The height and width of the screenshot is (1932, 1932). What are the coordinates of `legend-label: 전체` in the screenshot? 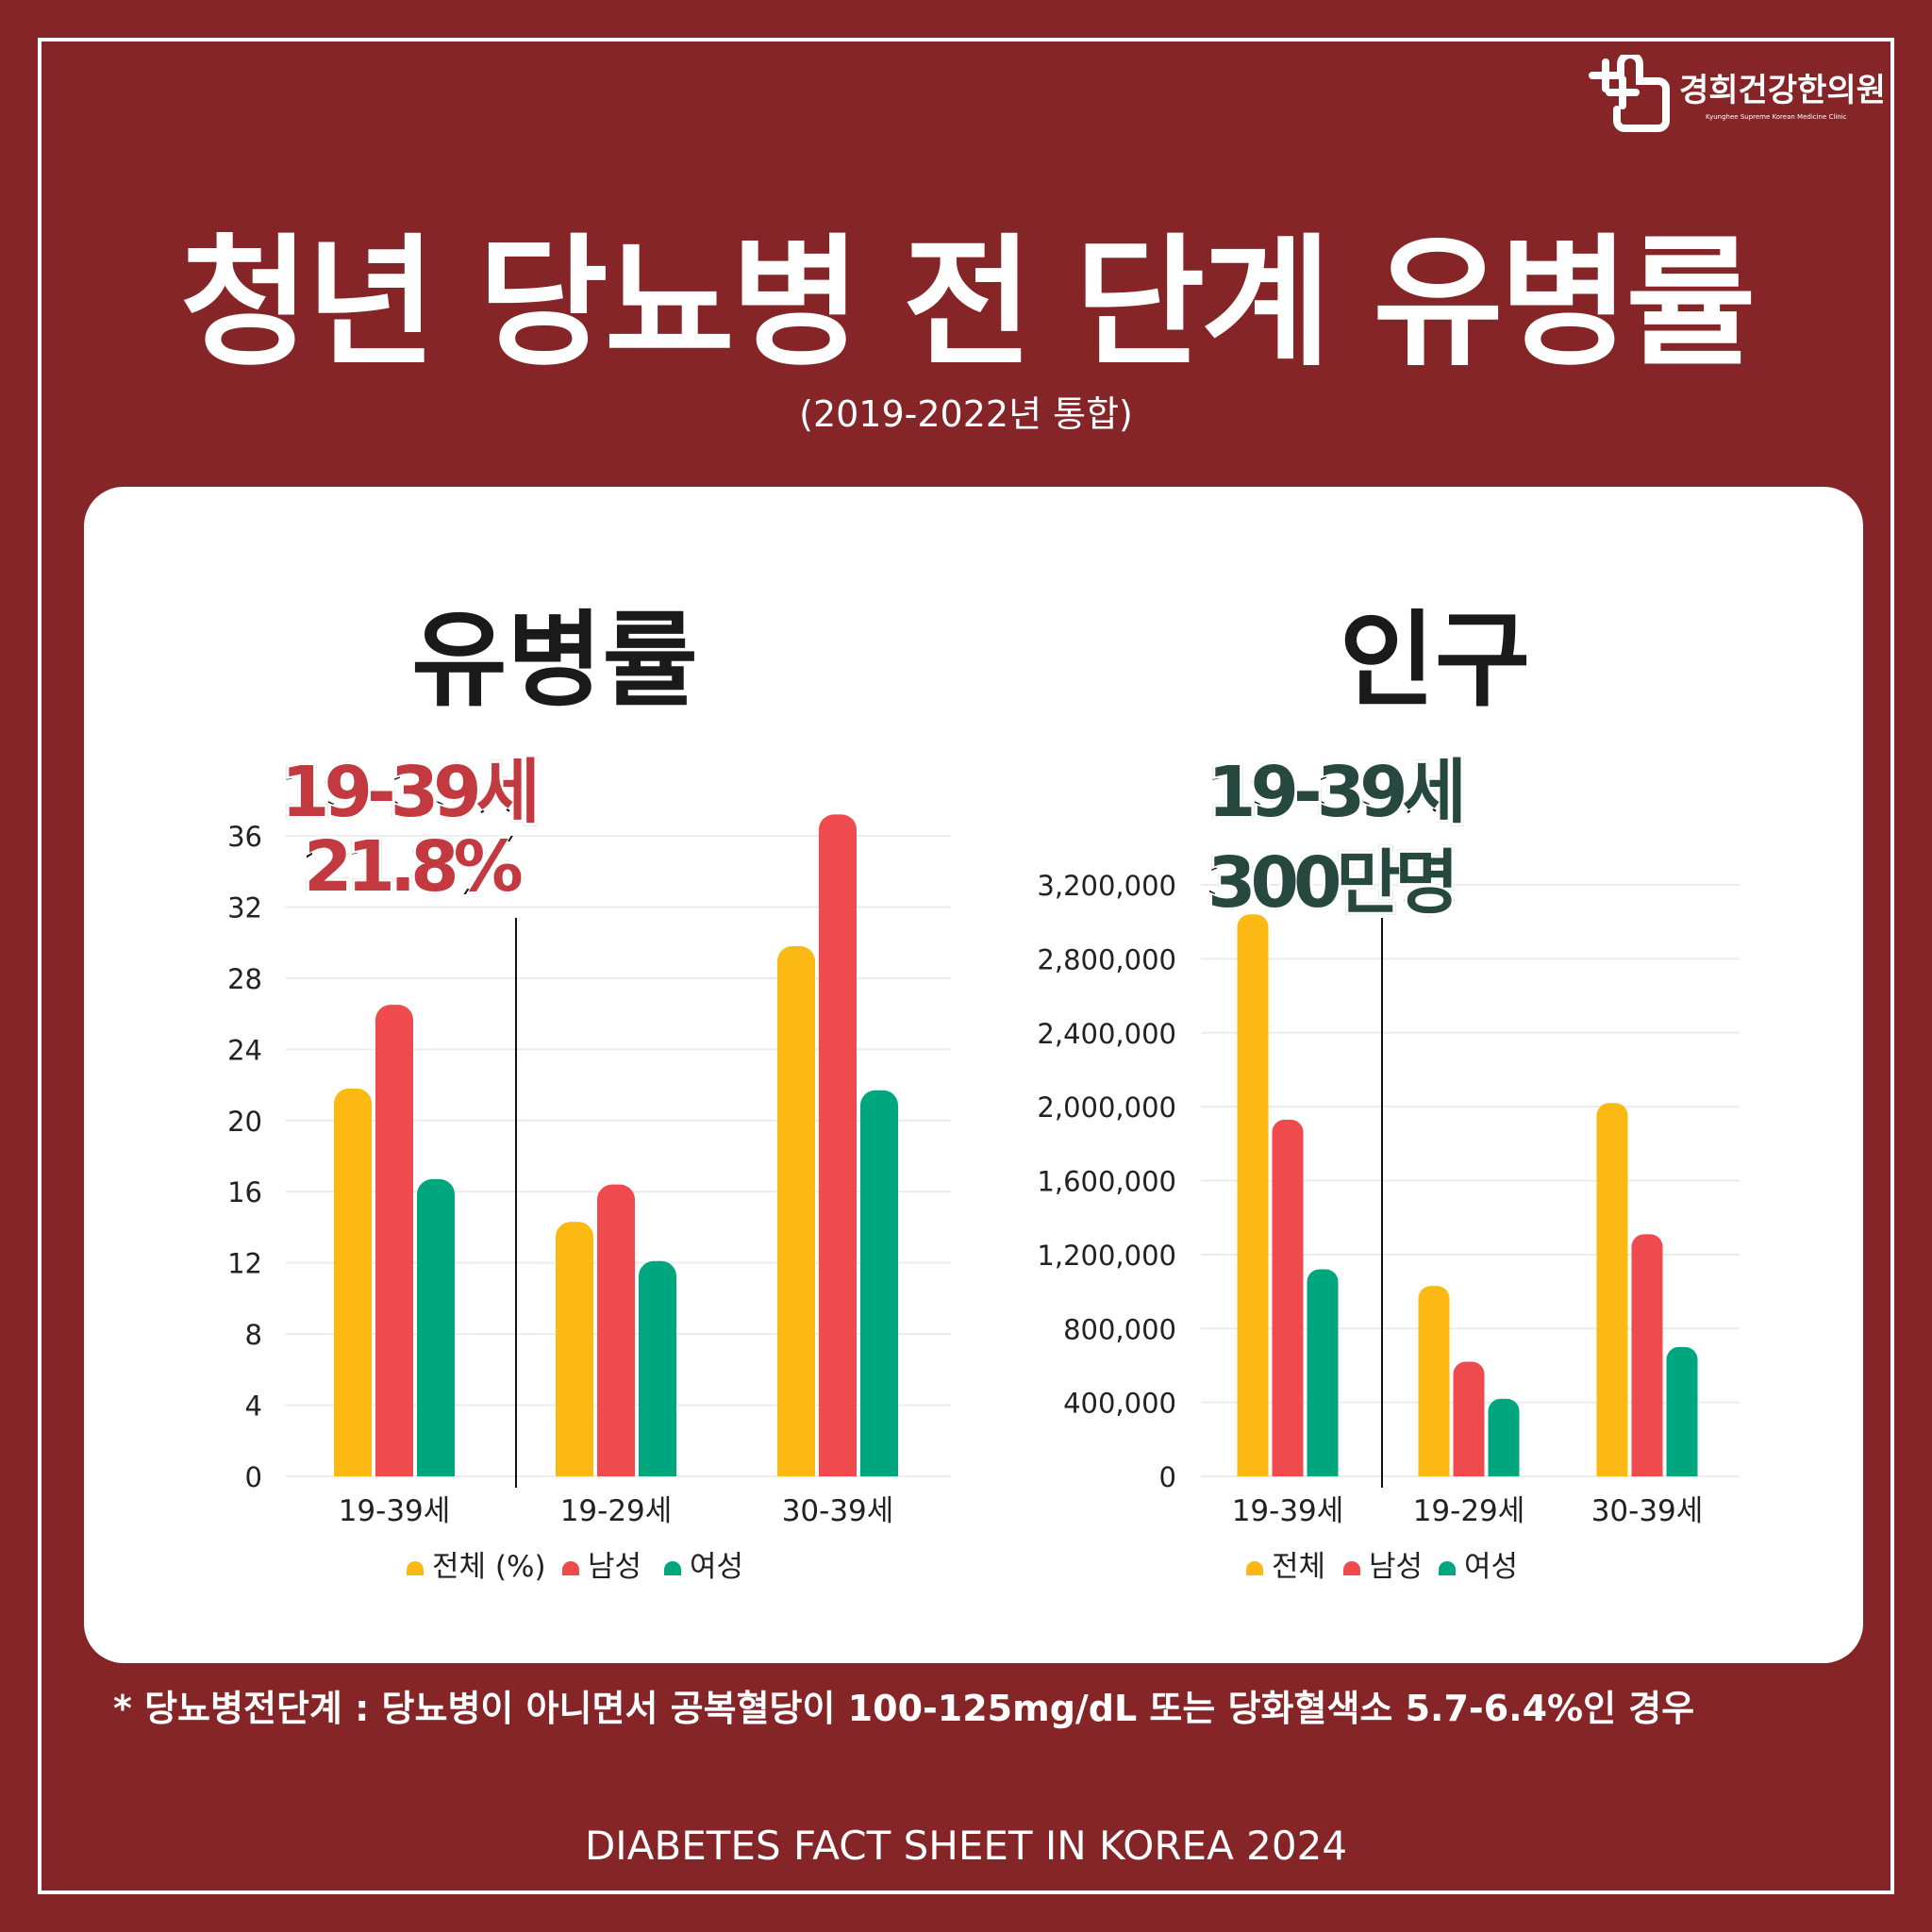 It's located at (1299, 1567).